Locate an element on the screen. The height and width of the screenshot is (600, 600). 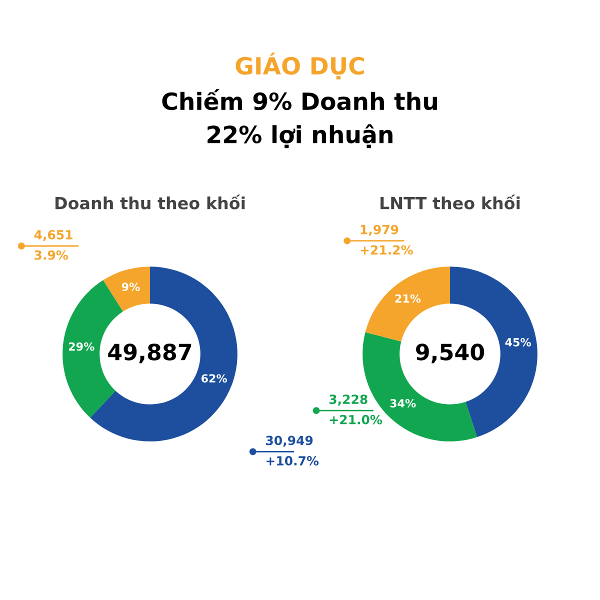
text: 9,540 is located at coordinates (450, 354).